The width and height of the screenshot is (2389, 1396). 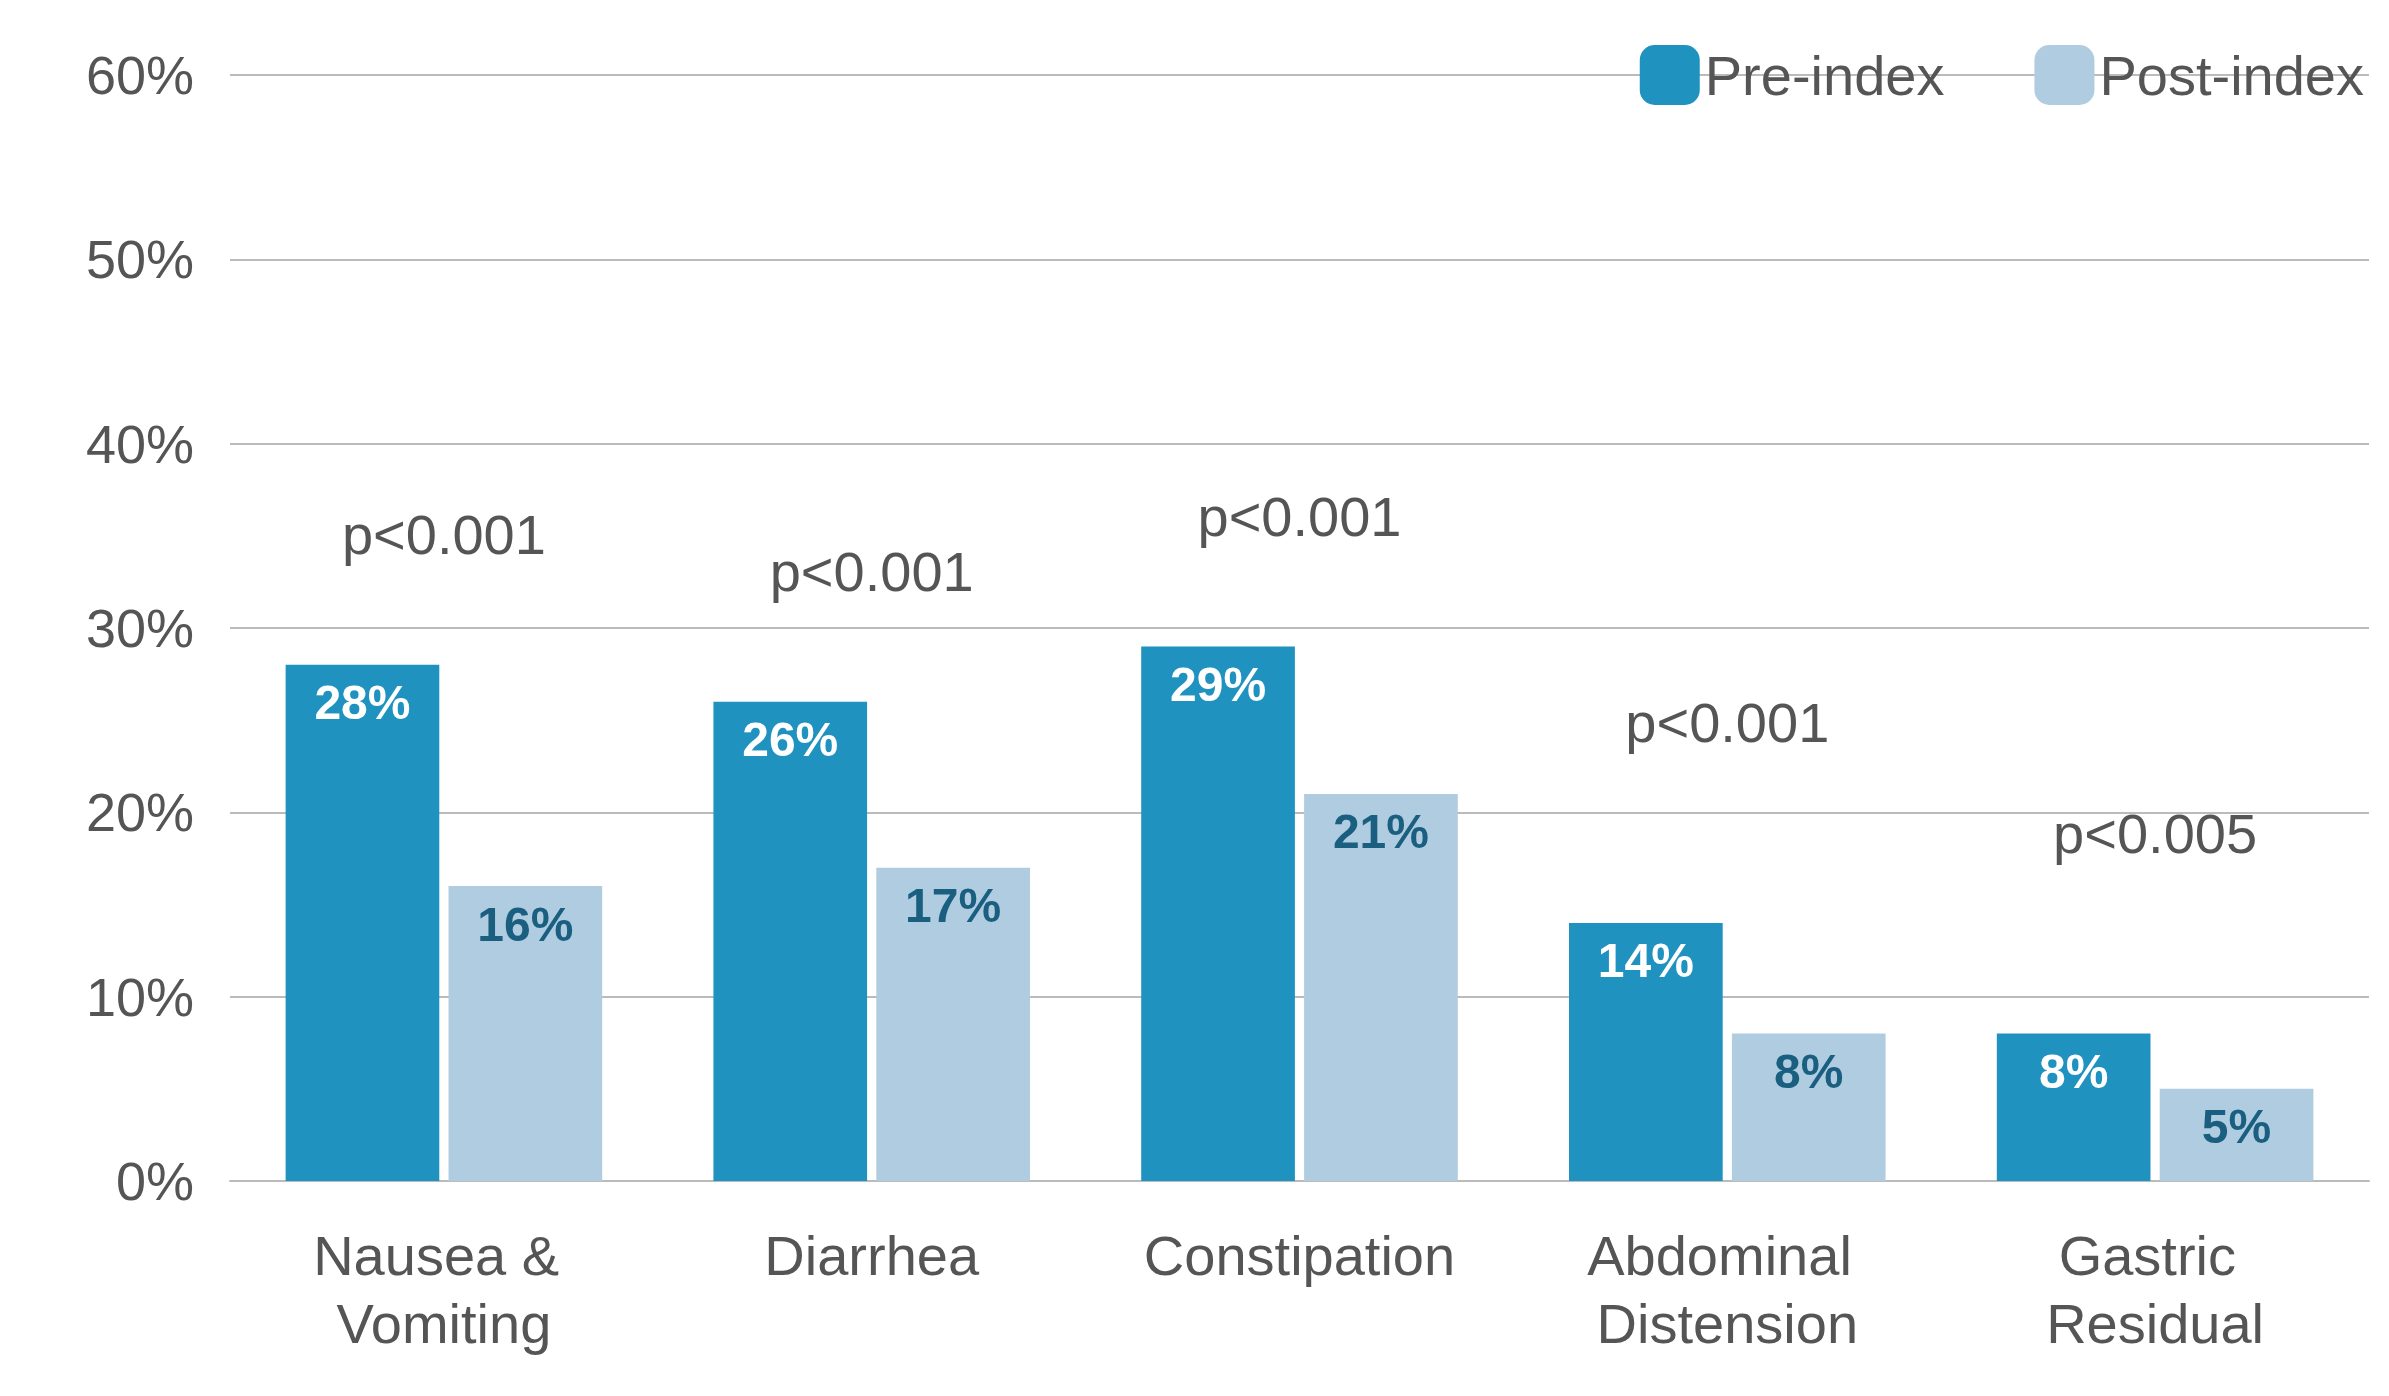 What do you see at coordinates (139, 75) in the screenshot?
I see `y-tick-label: 60%` at bounding box center [139, 75].